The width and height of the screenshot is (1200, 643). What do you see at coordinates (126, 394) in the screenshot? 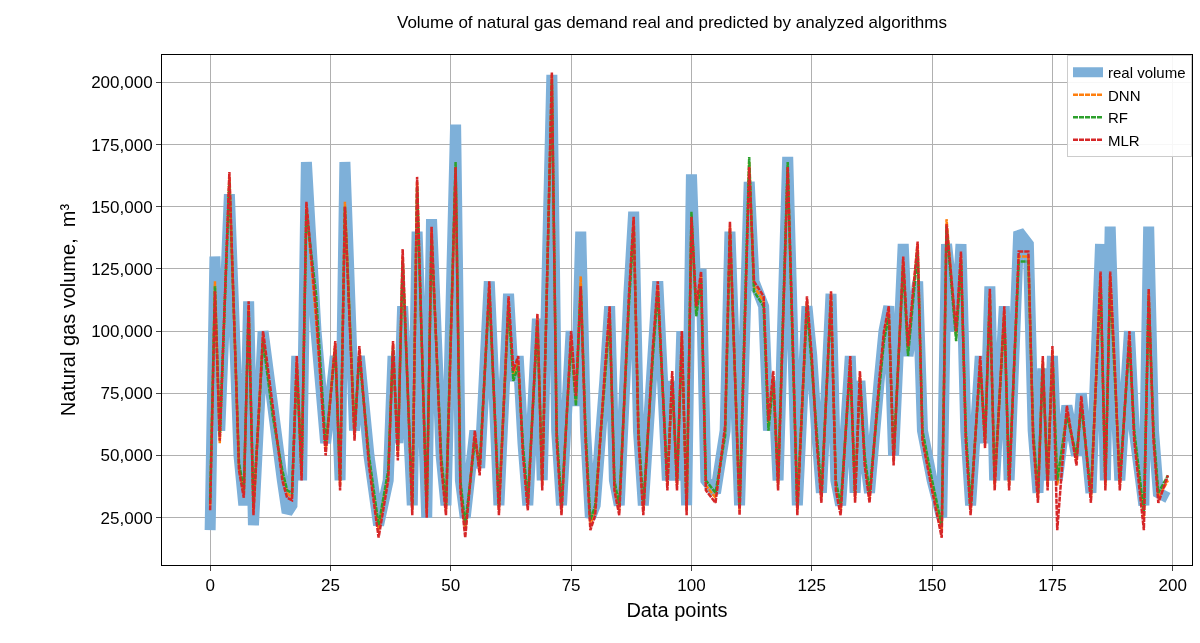
I see `y-tick-label: 75,000` at bounding box center [126, 394].